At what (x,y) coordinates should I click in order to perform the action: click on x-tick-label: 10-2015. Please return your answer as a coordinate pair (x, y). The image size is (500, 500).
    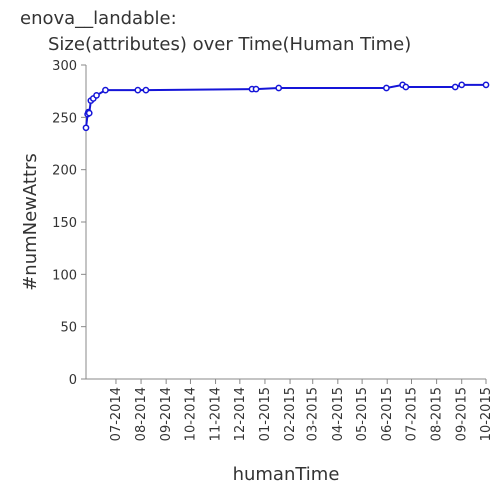
    Looking at the image, I should click on (486, 414).